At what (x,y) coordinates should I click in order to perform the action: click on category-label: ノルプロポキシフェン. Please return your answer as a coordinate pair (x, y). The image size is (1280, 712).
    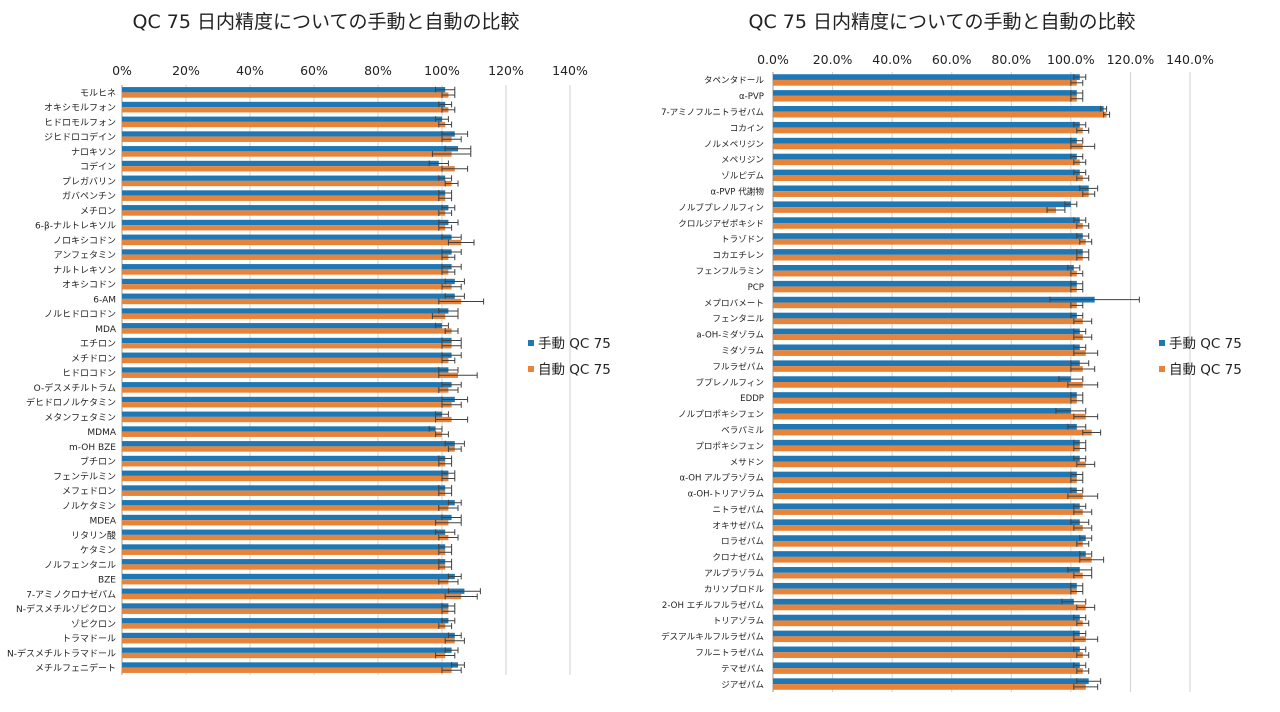
    Looking at the image, I should click on (721, 414).